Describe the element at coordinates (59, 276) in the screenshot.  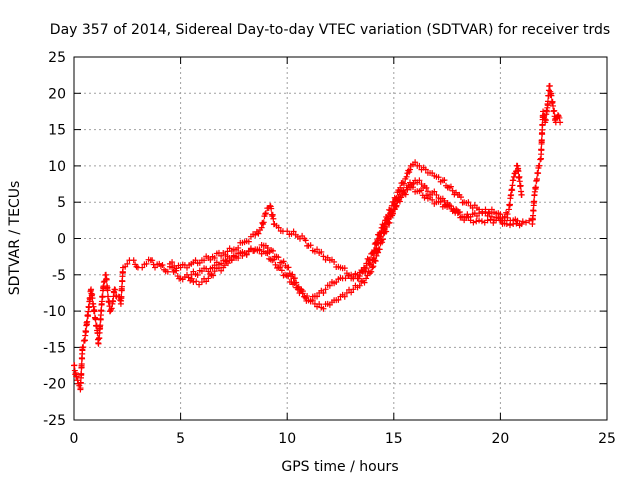
I see `y-tick-label: -5` at that location.